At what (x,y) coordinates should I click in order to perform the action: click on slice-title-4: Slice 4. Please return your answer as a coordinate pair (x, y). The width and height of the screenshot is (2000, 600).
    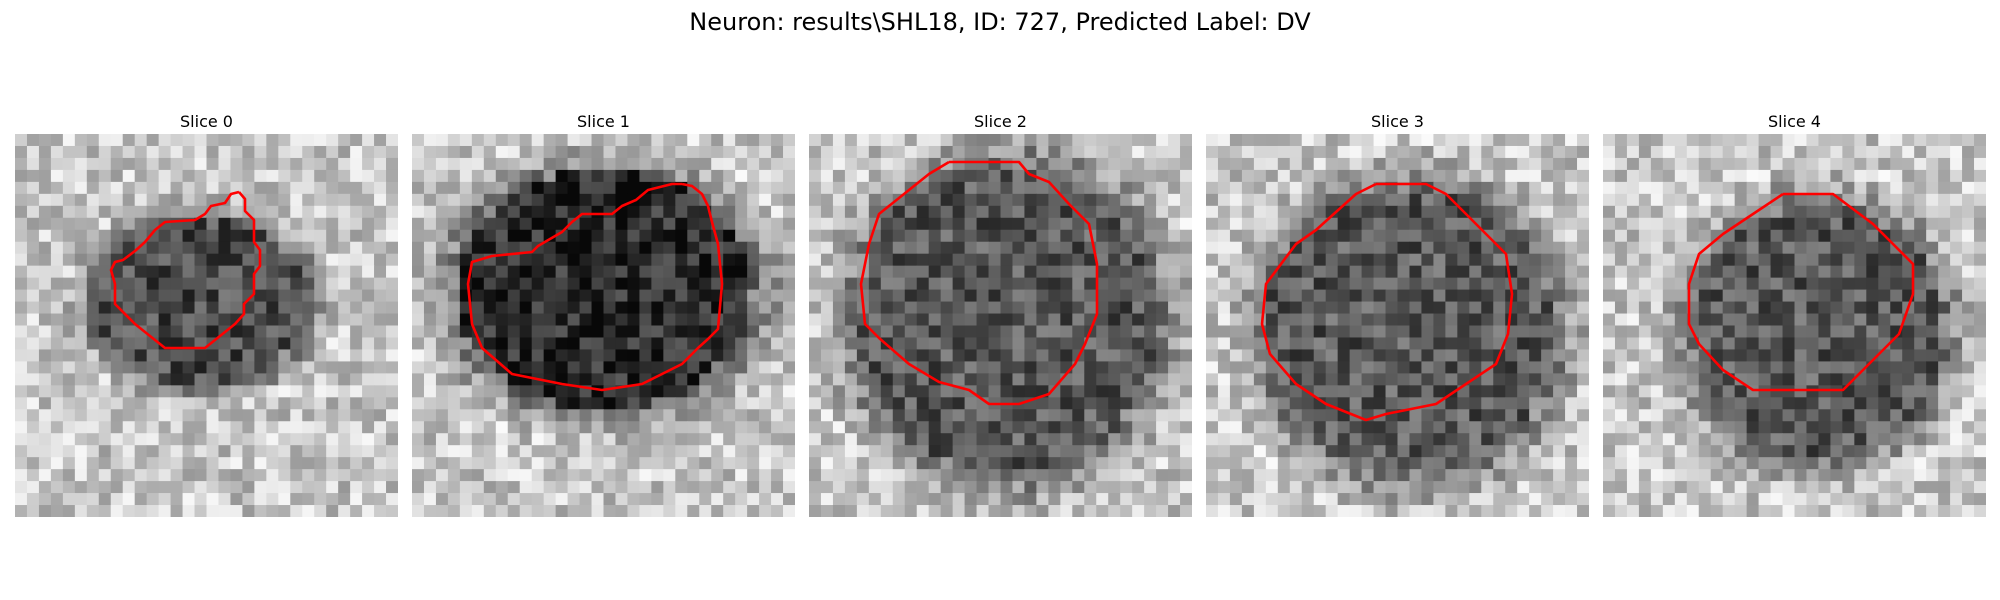
    Looking at the image, I should click on (1794, 121).